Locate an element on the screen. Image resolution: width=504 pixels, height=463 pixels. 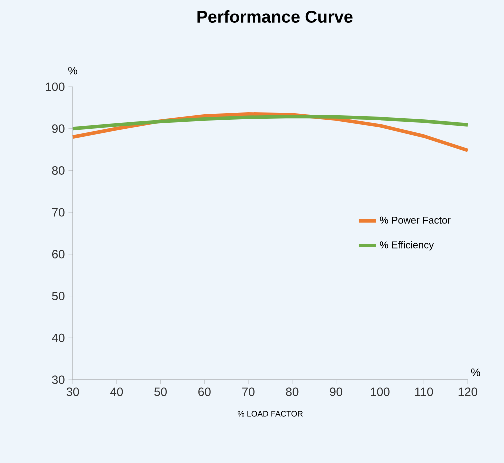
y-tick-label: 90 is located at coordinates (58, 129).